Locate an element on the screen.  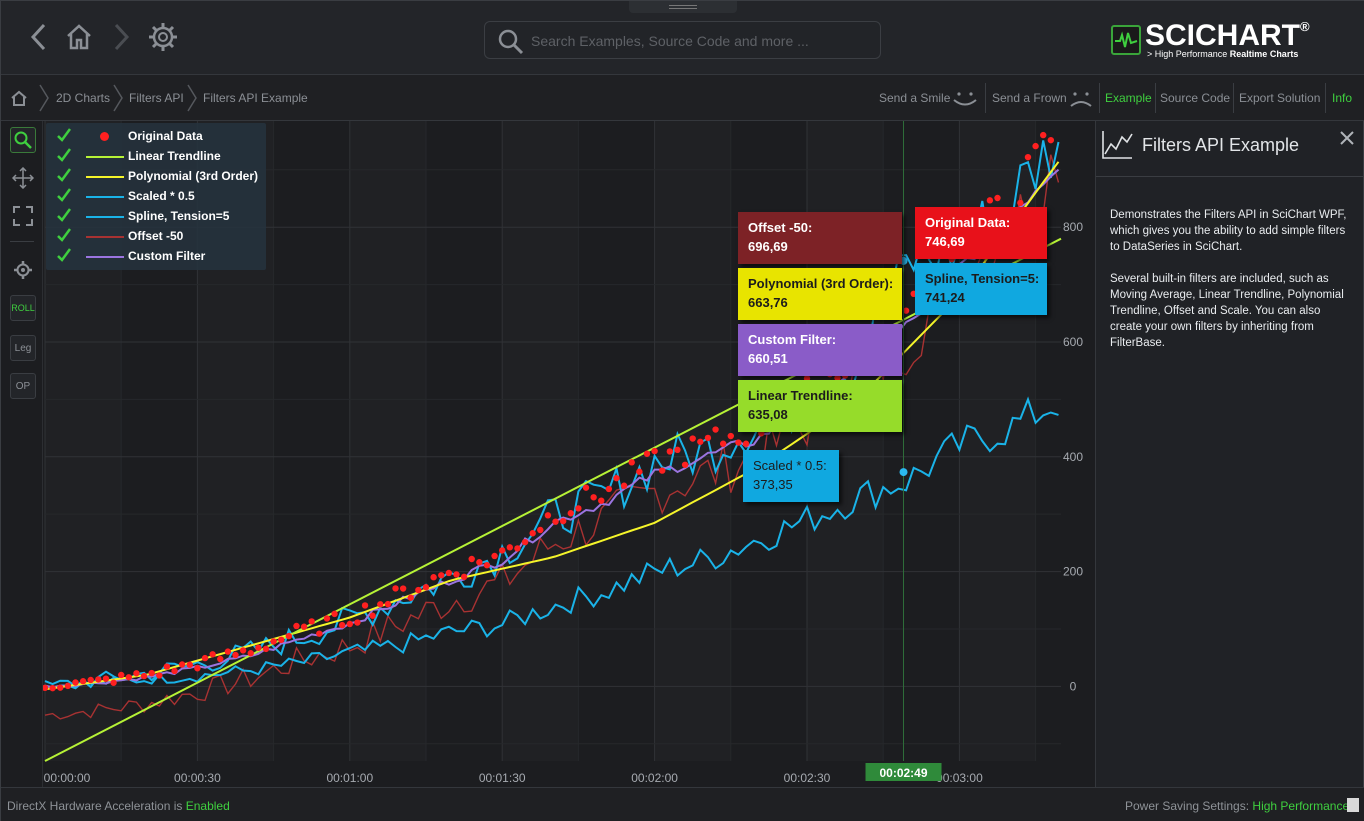
legend-item: Offset -50 is located at coordinates (157, 237).